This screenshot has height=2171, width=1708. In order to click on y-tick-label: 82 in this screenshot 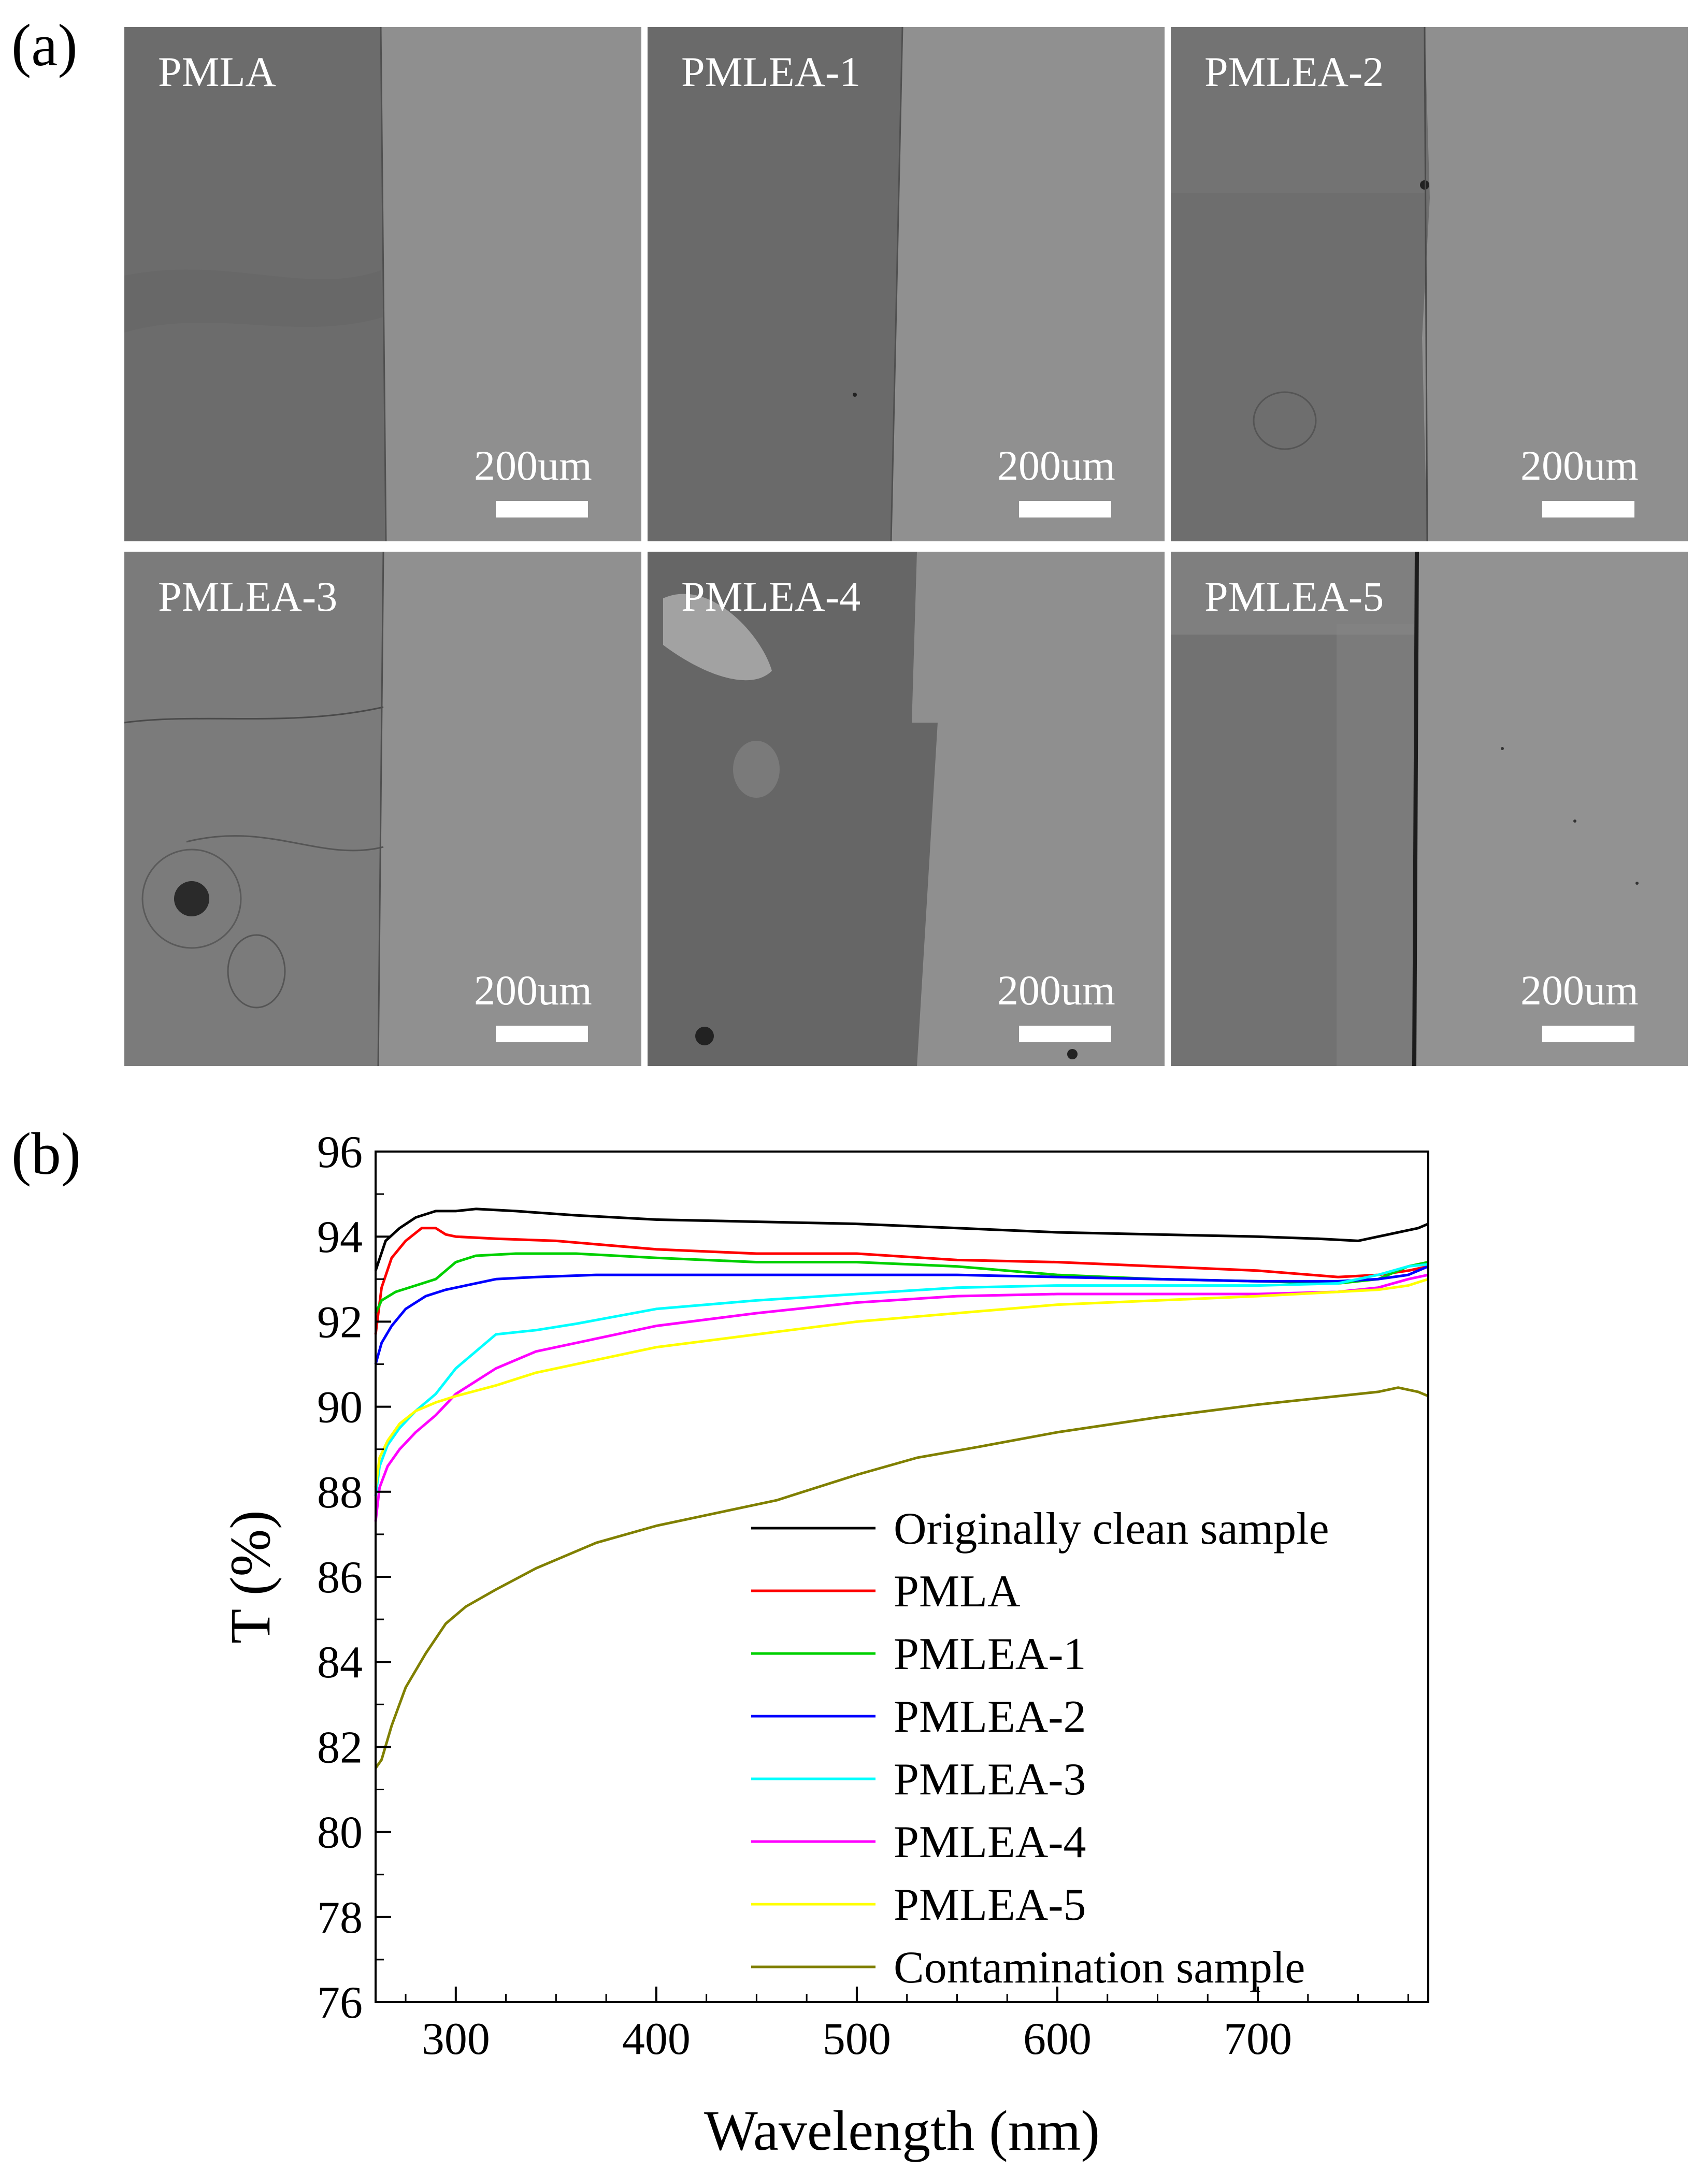, I will do `click(340, 1747)`.